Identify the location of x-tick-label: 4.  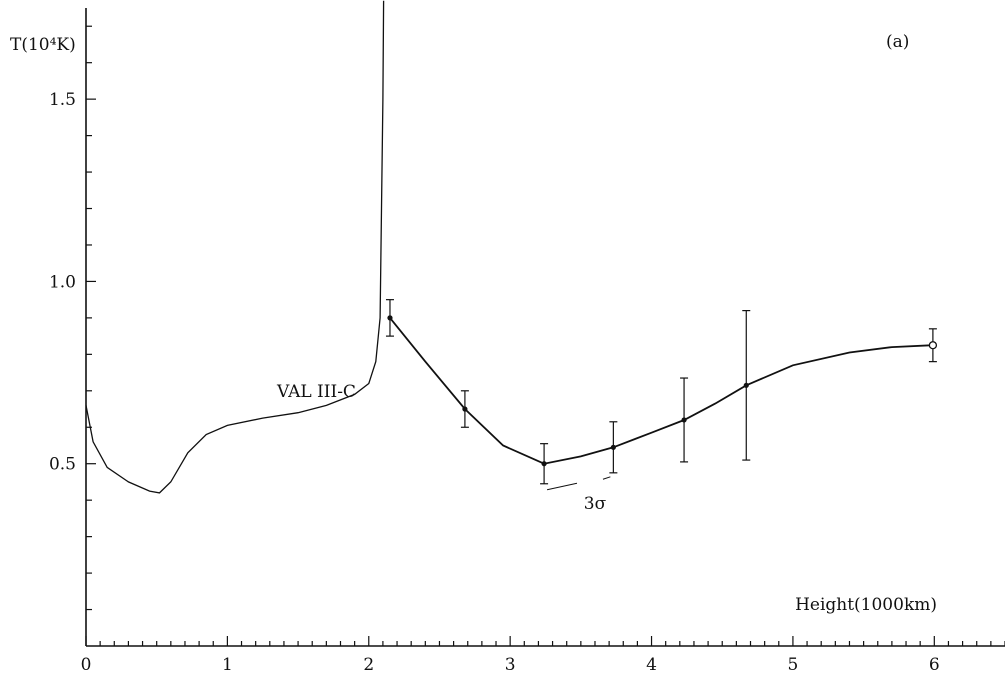
(651, 665).